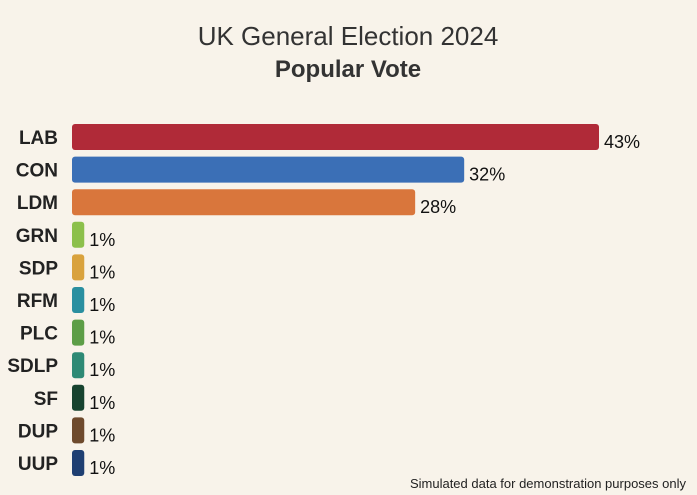 The image size is (697, 495). Describe the element at coordinates (102, 468) in the screenshot. I see `value-label-uup: 1%` at that location.